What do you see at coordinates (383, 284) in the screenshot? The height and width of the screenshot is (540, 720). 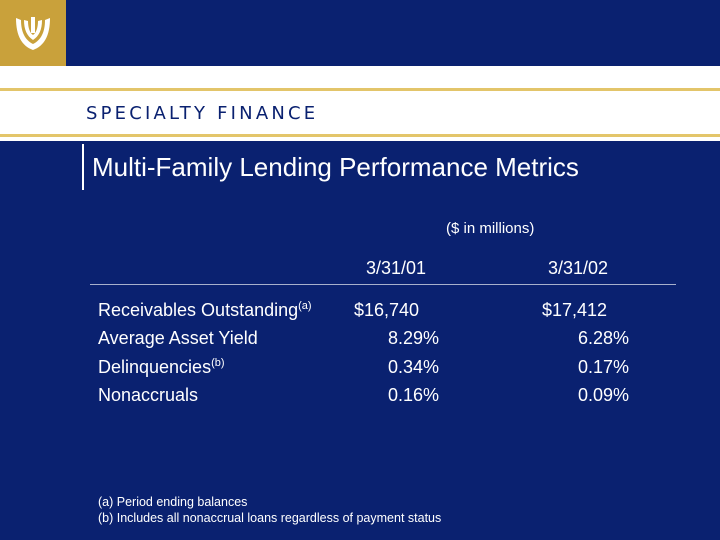 I see `table-header-rule` at bounding box center [383, 284].